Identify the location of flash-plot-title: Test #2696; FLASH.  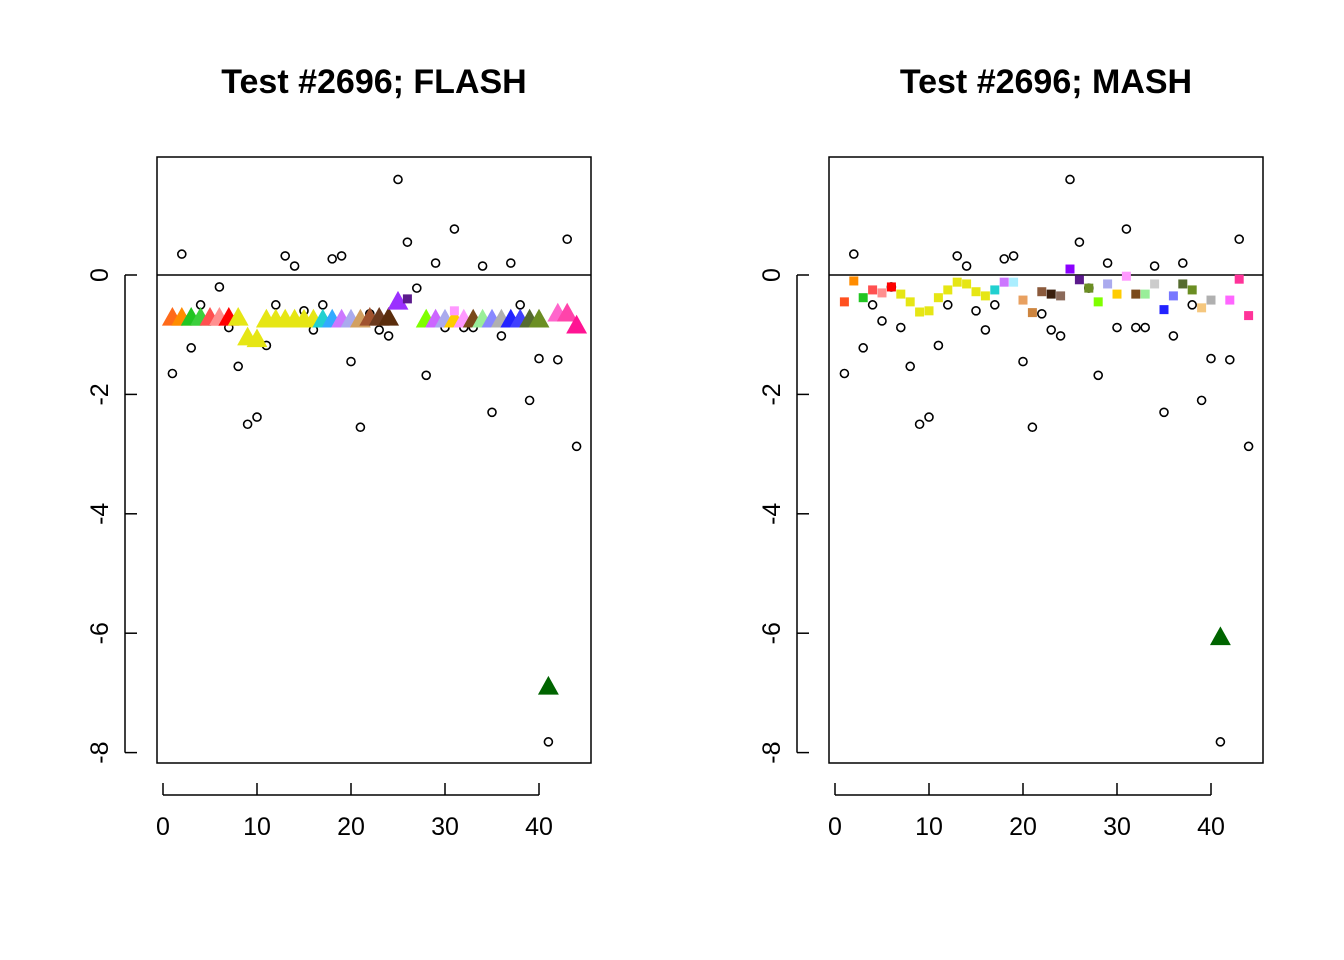
(373, 82).